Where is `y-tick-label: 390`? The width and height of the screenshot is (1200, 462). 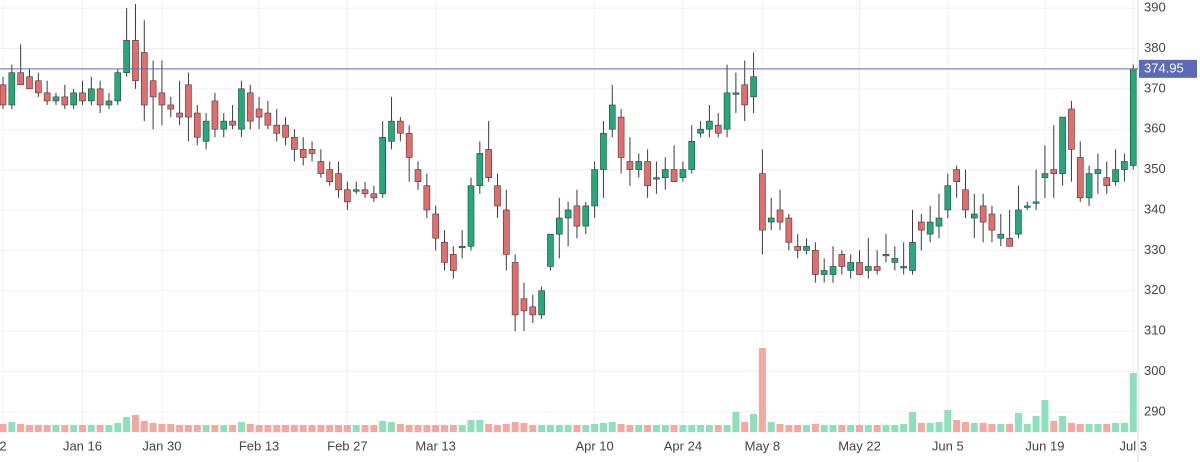 y-tick-label: 390 is located at coordinates (1155, 7).